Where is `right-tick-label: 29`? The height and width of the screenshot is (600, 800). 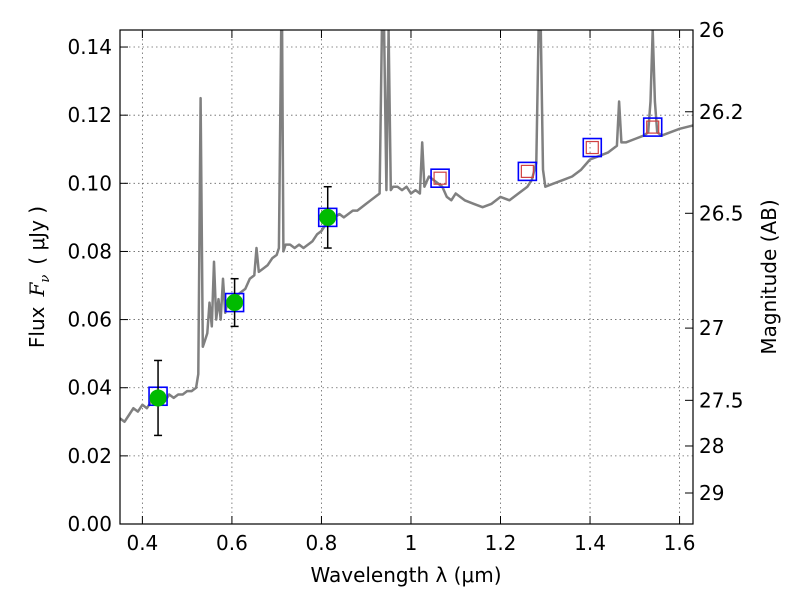
right-tick-label: 29 is located at coordinates (711, 493).